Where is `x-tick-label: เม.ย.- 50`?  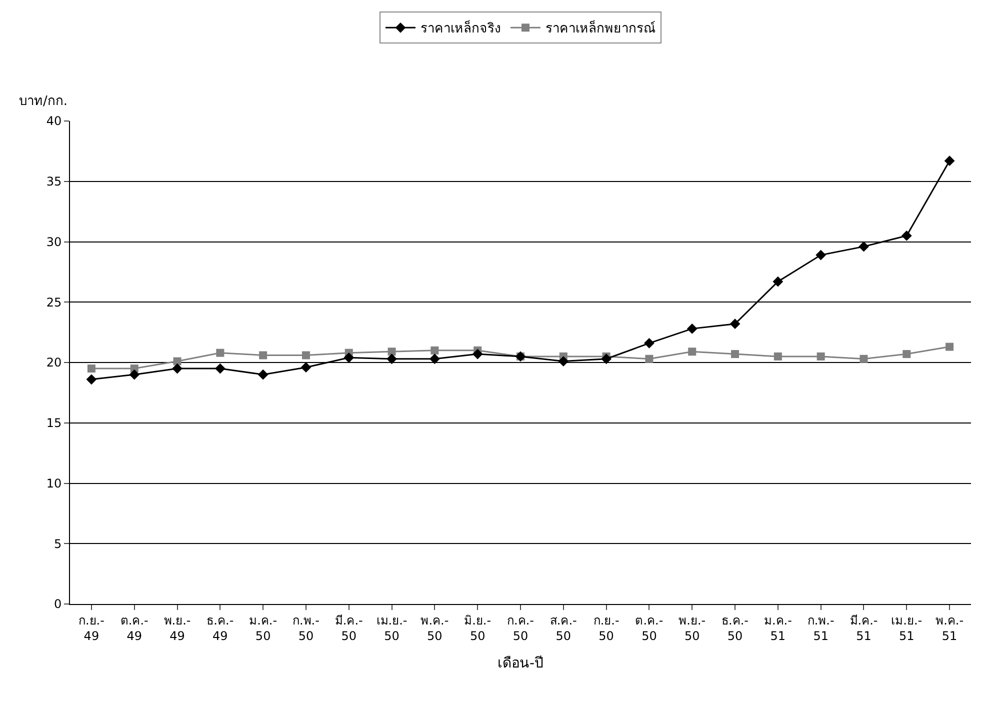
x-tick-label: เม.ย.- 50 is located at coordinates (392, 628).